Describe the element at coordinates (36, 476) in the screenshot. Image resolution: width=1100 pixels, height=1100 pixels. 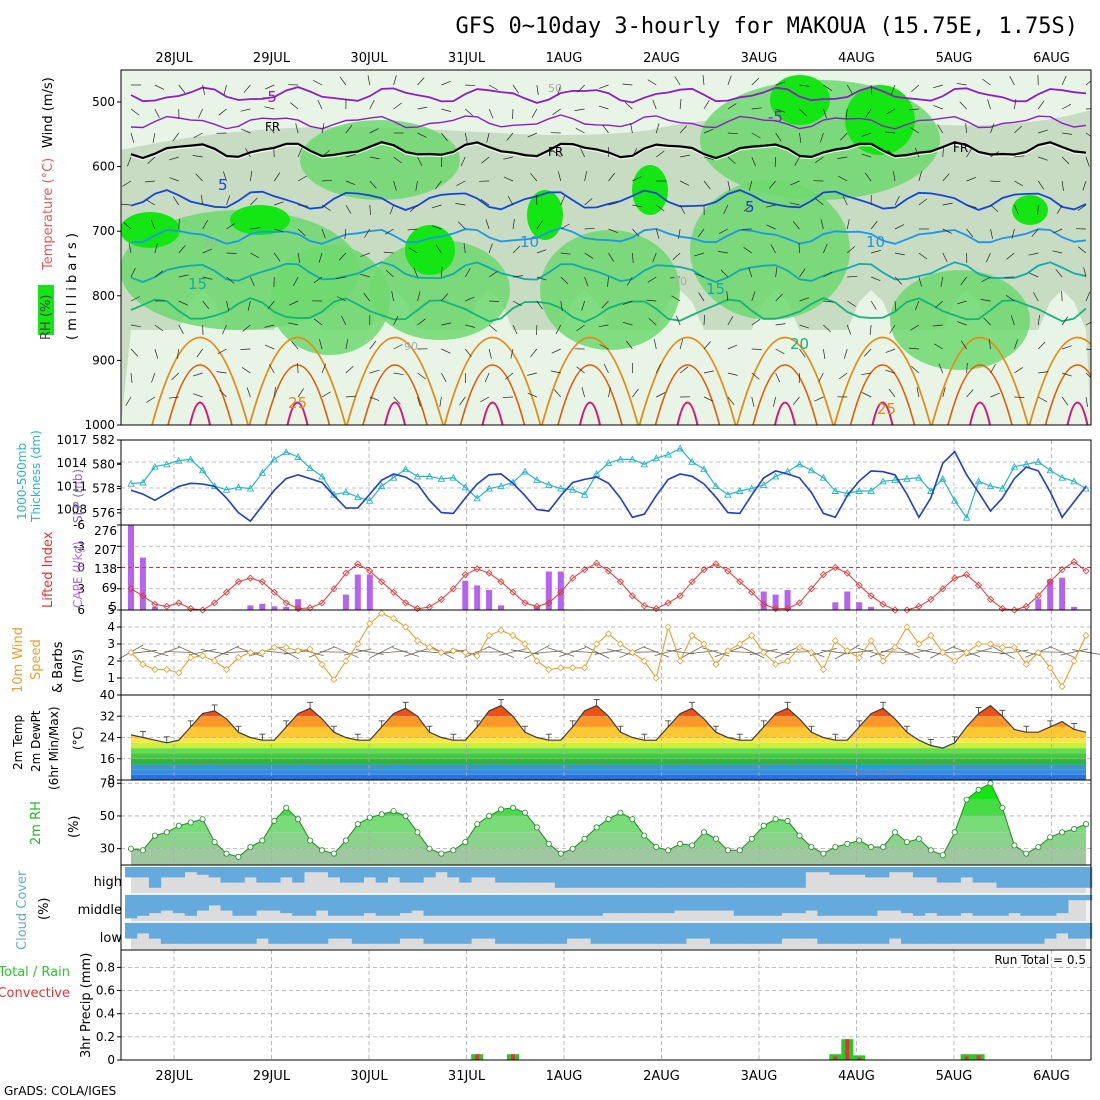
I see `ylabel-thickness-b: Thickness (dm)` at that location.